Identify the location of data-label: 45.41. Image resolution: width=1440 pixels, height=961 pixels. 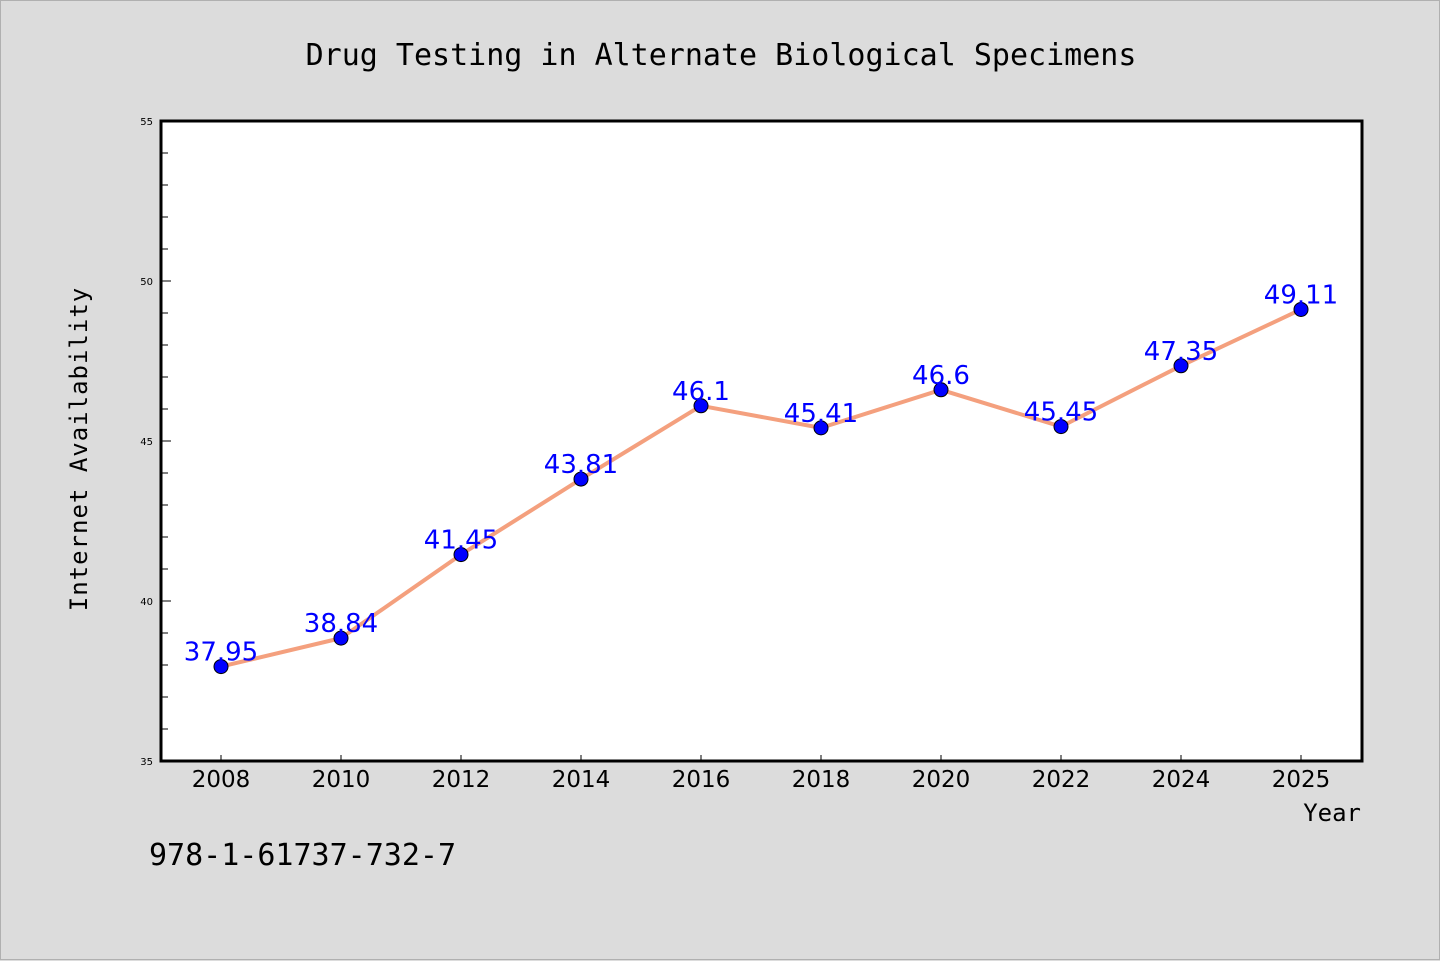
(821, 414).